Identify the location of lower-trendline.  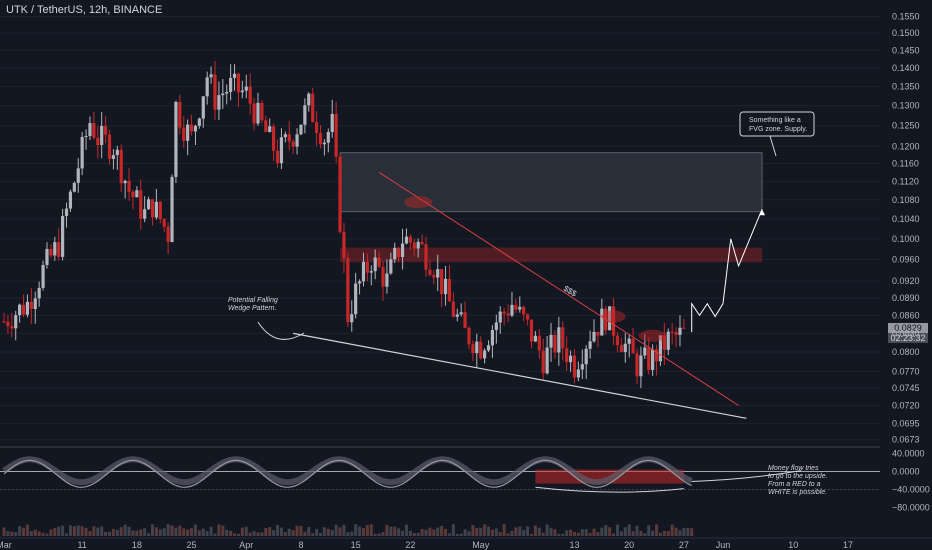
(520, 375).